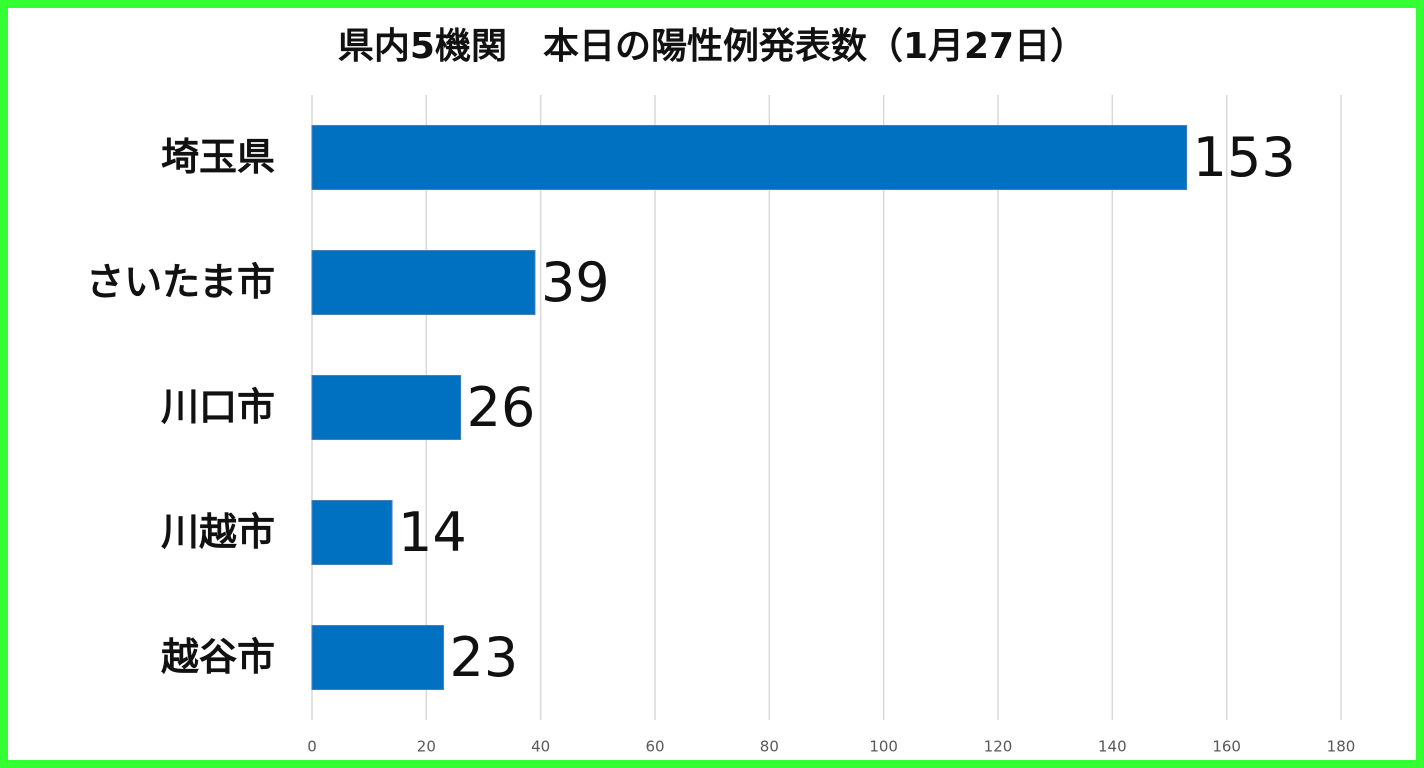  I want to click on x-tick-label: 100, so click(883, 747).